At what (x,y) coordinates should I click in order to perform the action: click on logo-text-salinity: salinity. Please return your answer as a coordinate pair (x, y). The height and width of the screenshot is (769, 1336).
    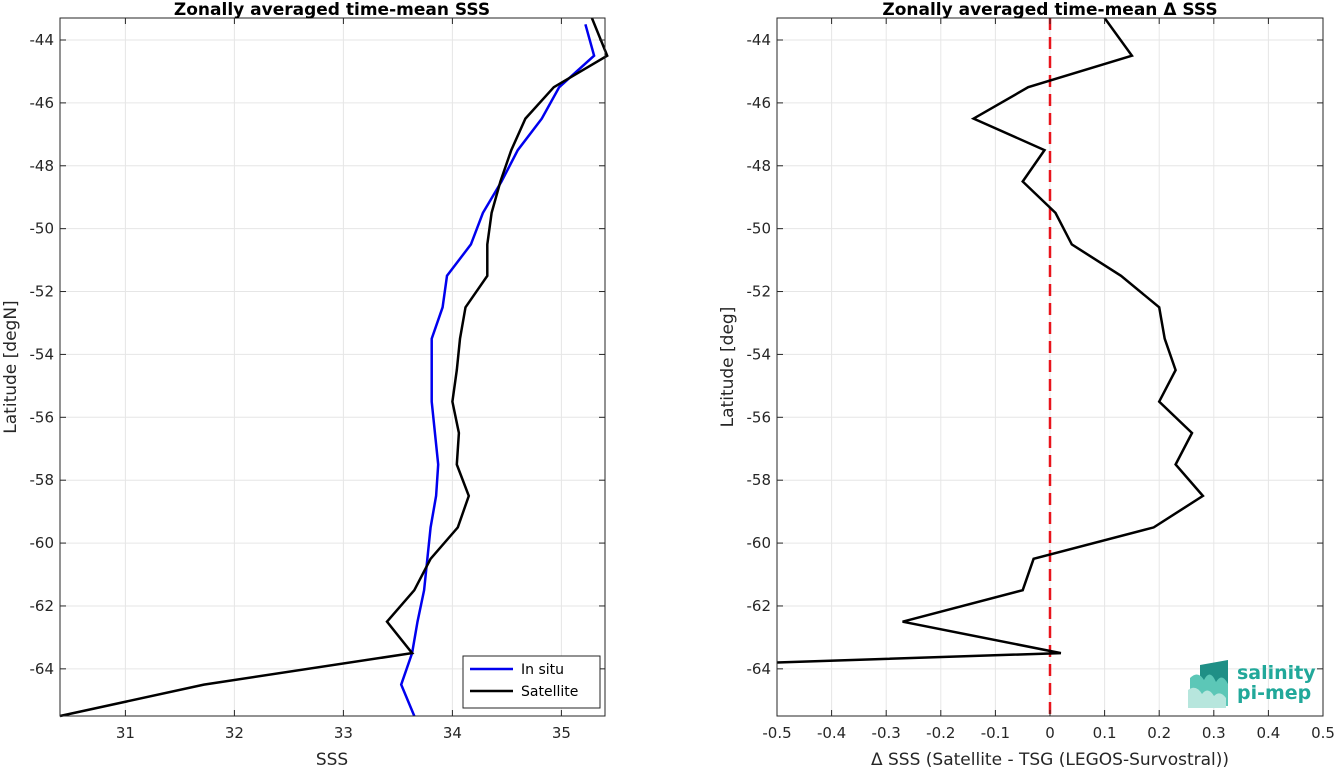
    Looking at the image, I should click on (1276, 673).